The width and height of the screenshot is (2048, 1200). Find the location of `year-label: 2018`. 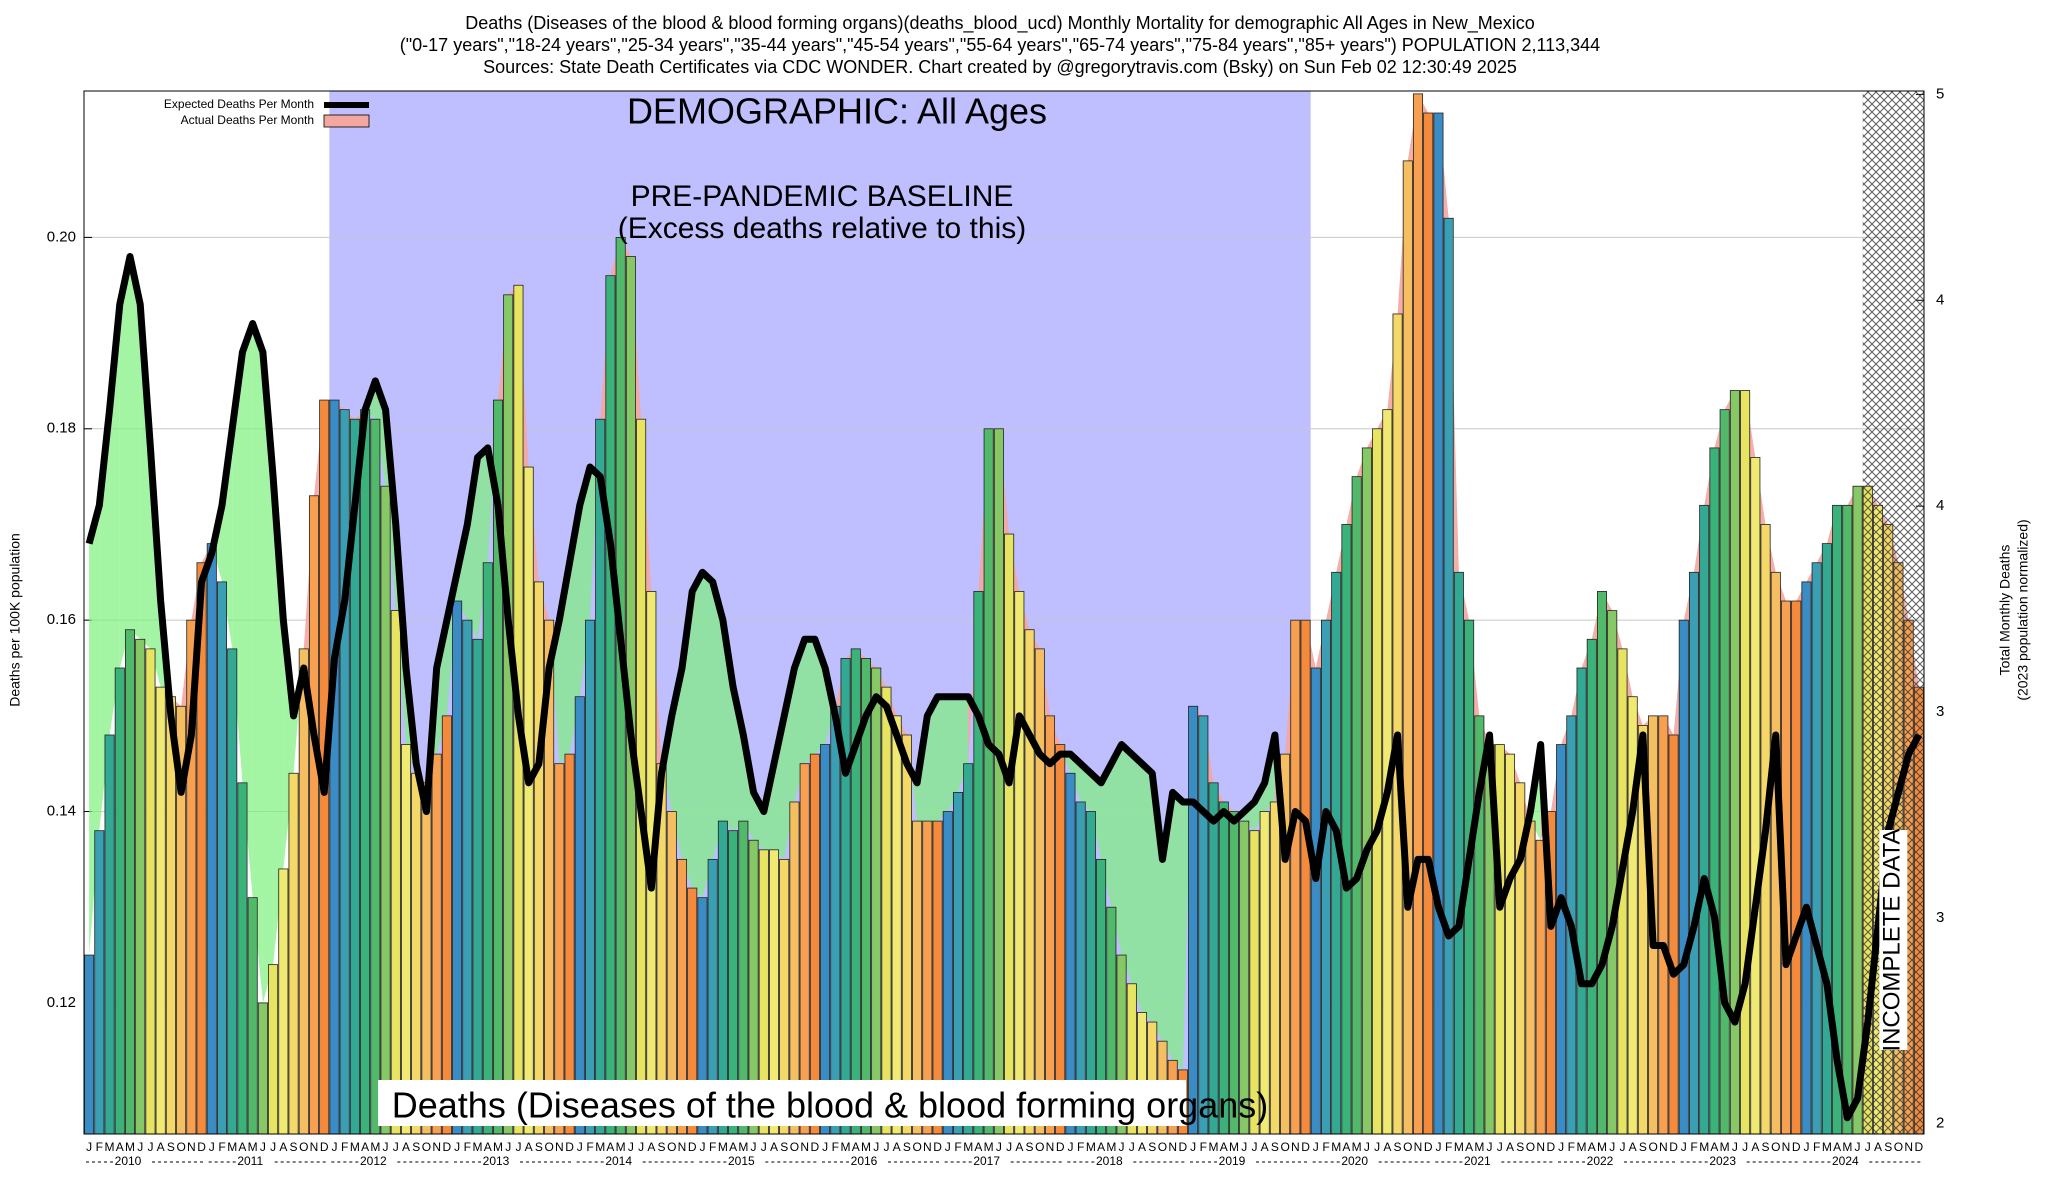

year-label: 2018 is located at coordinates (1109, 1161).